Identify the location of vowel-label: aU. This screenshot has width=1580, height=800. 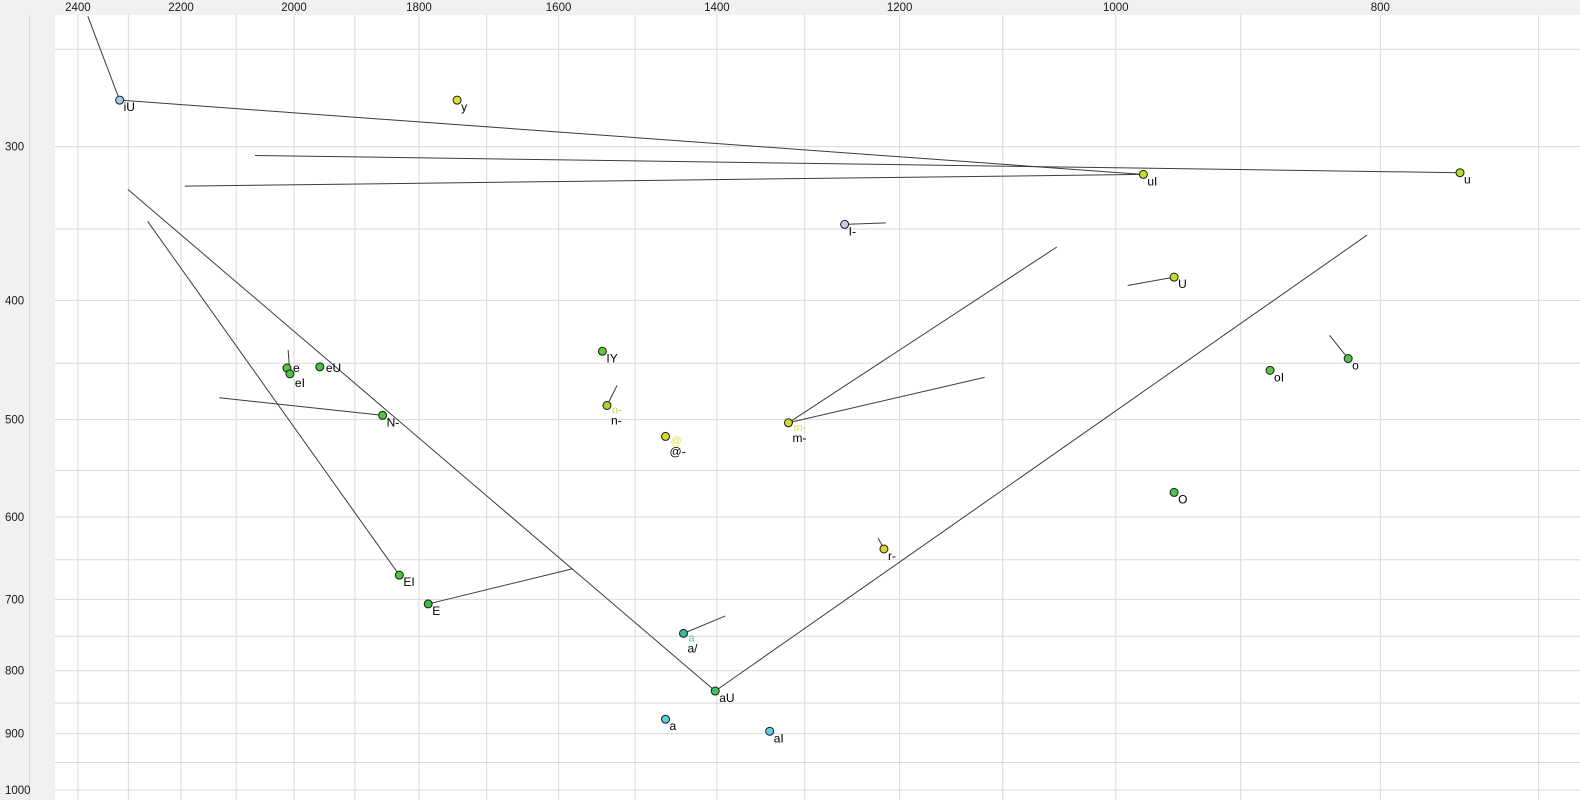
(726, 698).